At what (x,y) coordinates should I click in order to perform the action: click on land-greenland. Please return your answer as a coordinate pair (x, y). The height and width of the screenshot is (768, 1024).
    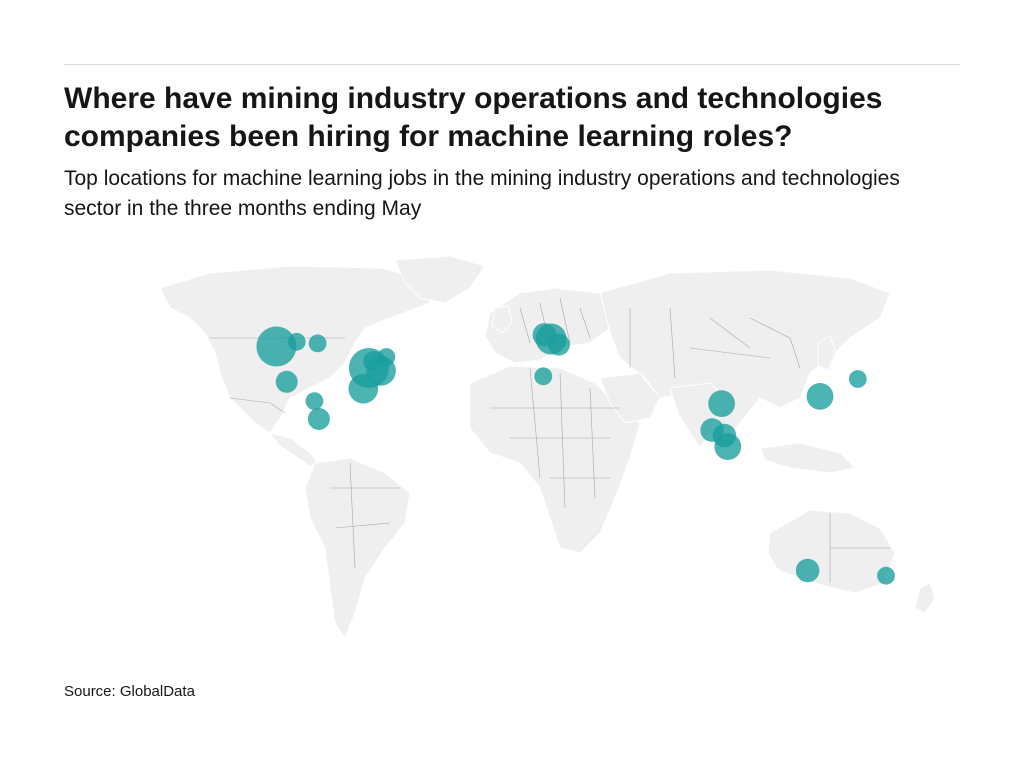
    Looking at the image, I should click on (440, 279).